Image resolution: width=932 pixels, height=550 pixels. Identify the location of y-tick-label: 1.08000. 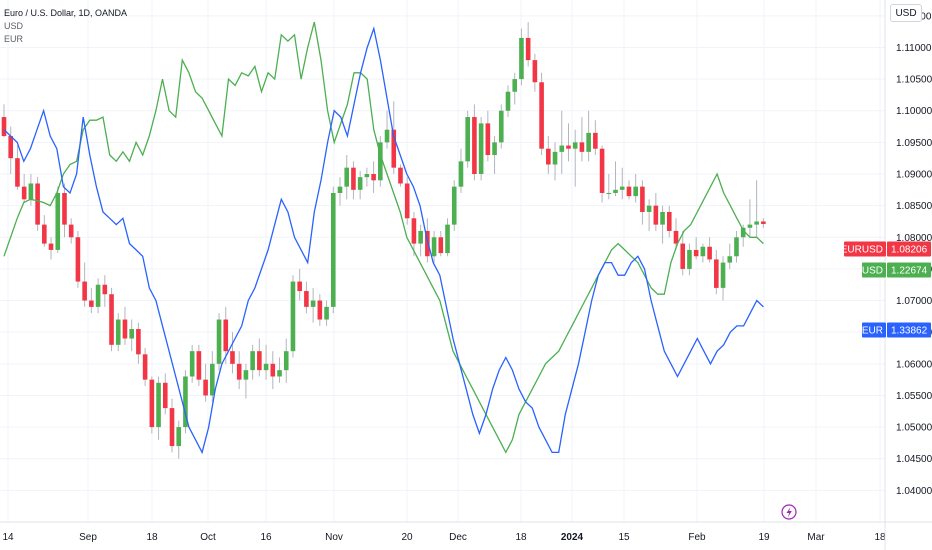
(914, 238).